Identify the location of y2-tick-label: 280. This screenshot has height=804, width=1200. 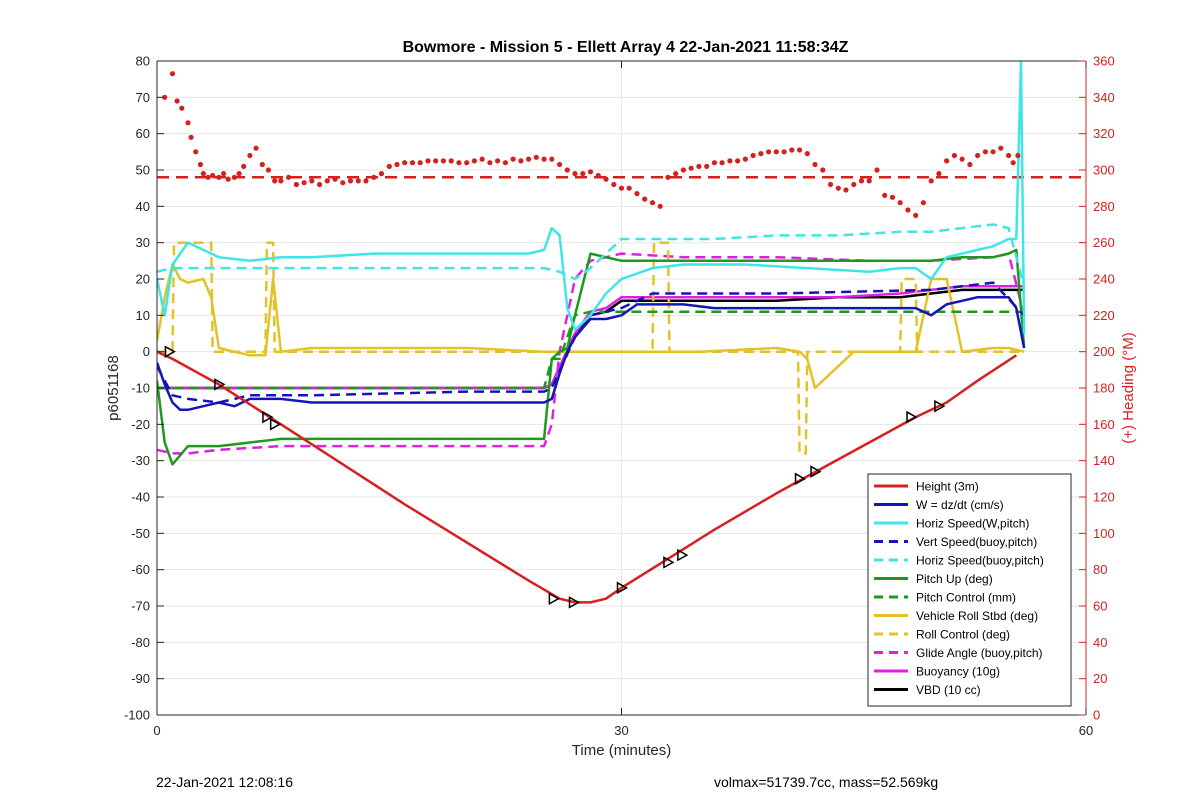
(1104, 206).